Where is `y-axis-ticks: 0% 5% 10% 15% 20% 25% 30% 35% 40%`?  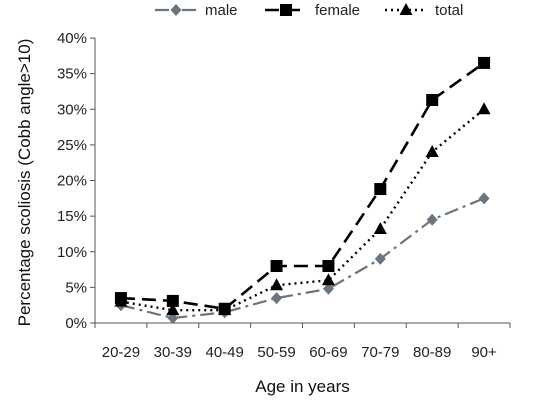
y-axis-ticks: 0% 5% 10% 15% 20% 25% 30% 35% 40% is located at coordinates (76, 181).